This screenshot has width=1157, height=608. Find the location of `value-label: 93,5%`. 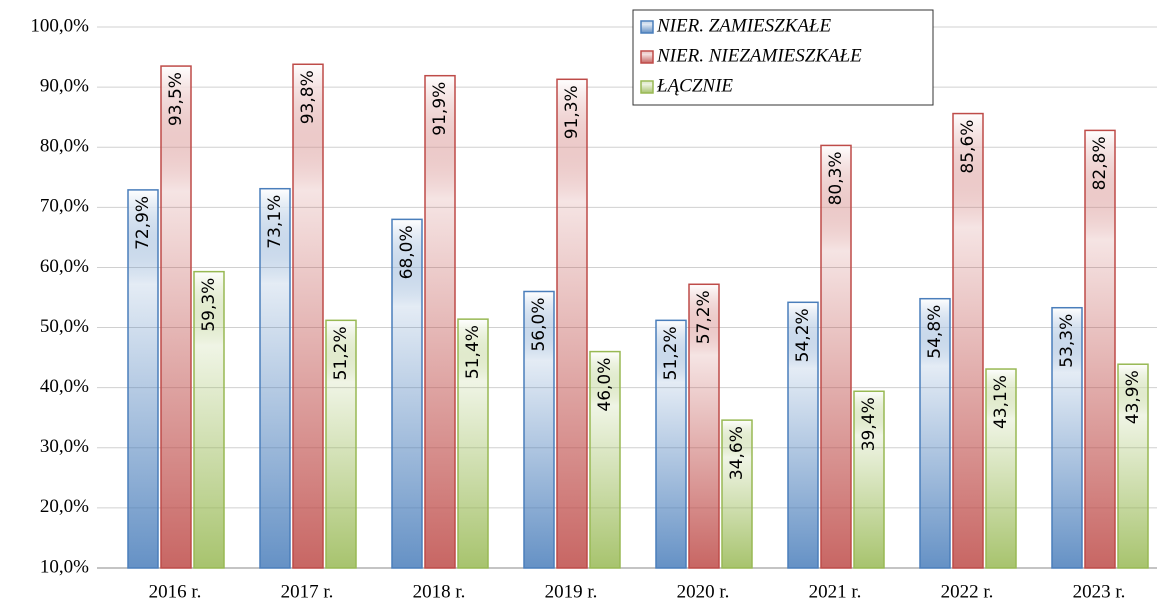

value-label: 93,5% is located at coordinates (176, 99).